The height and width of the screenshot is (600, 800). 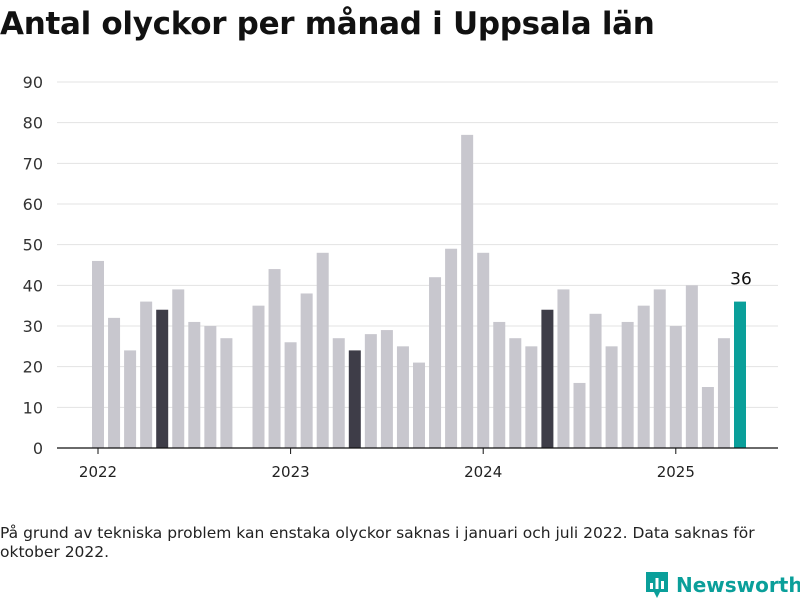 I want to click on latest-value-label: 36, so click(x=741, y=280).